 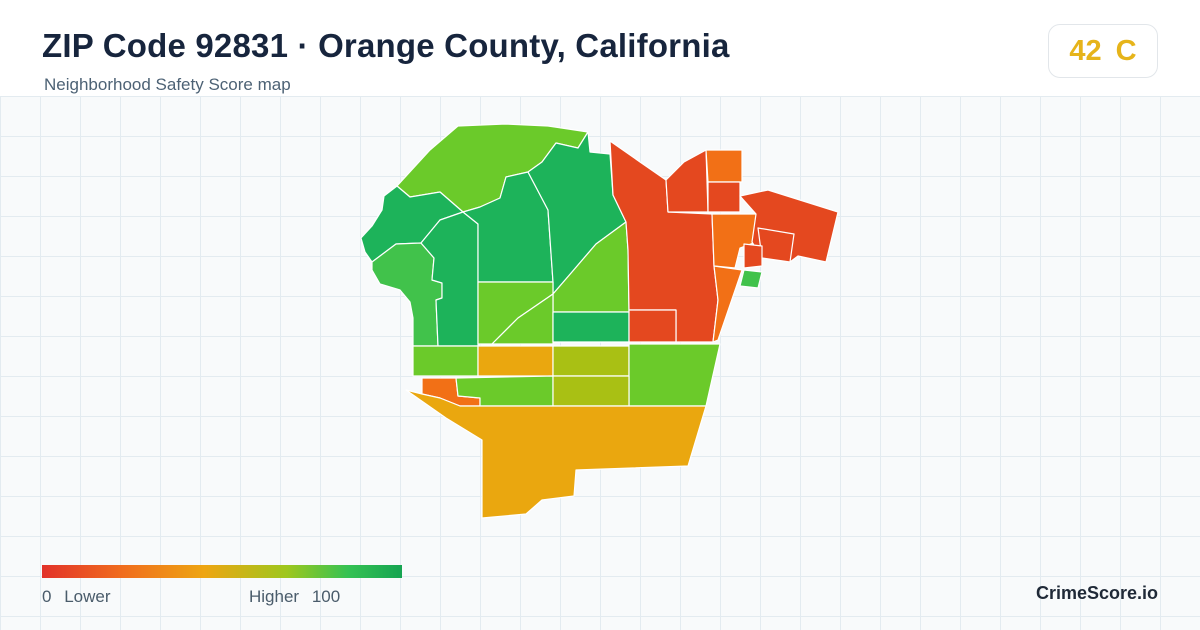 I want to click on neighborhood-band-olive, so click(x=591, y=361).